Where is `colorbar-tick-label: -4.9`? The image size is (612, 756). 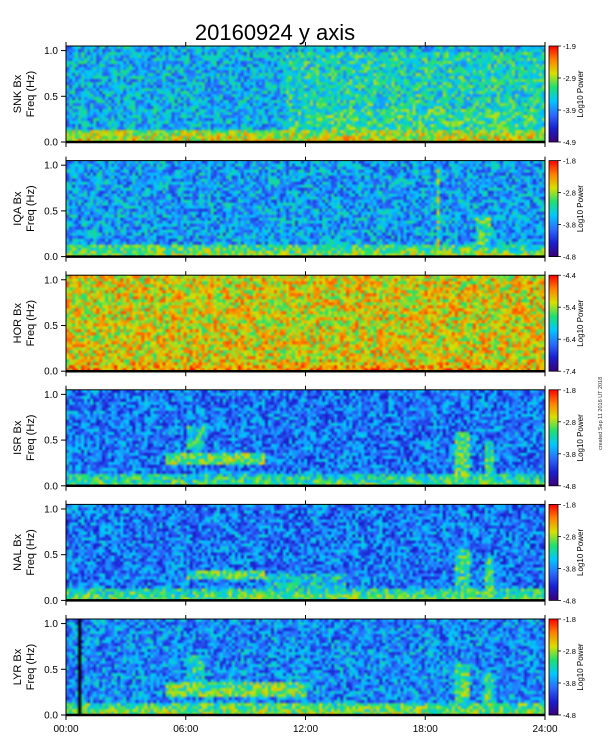 colorbar-tick-label: -4.9 is located at coordinates (569, 142).